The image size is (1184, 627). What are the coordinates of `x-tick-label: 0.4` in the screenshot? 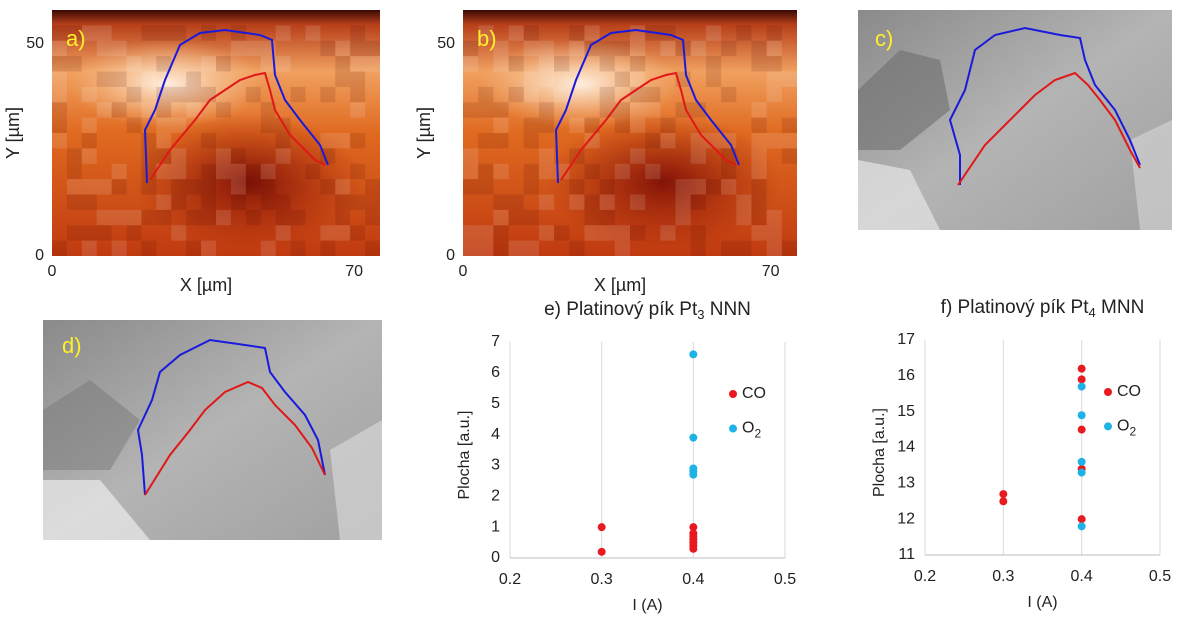 It's located at (693, 579).